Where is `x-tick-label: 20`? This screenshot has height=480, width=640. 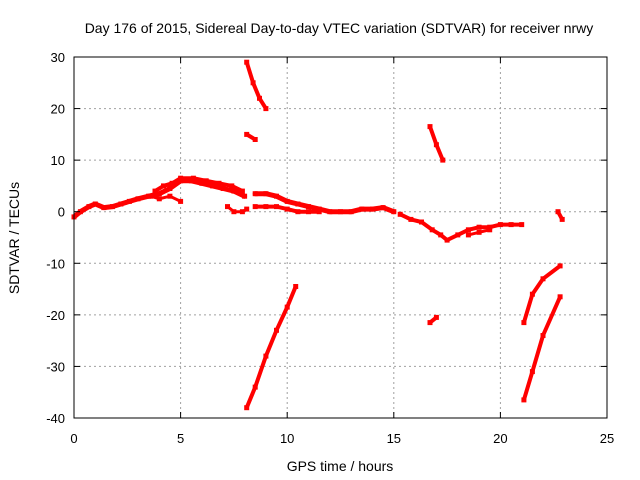
x-tick-label: 20 is located at coordinates (500, 438).